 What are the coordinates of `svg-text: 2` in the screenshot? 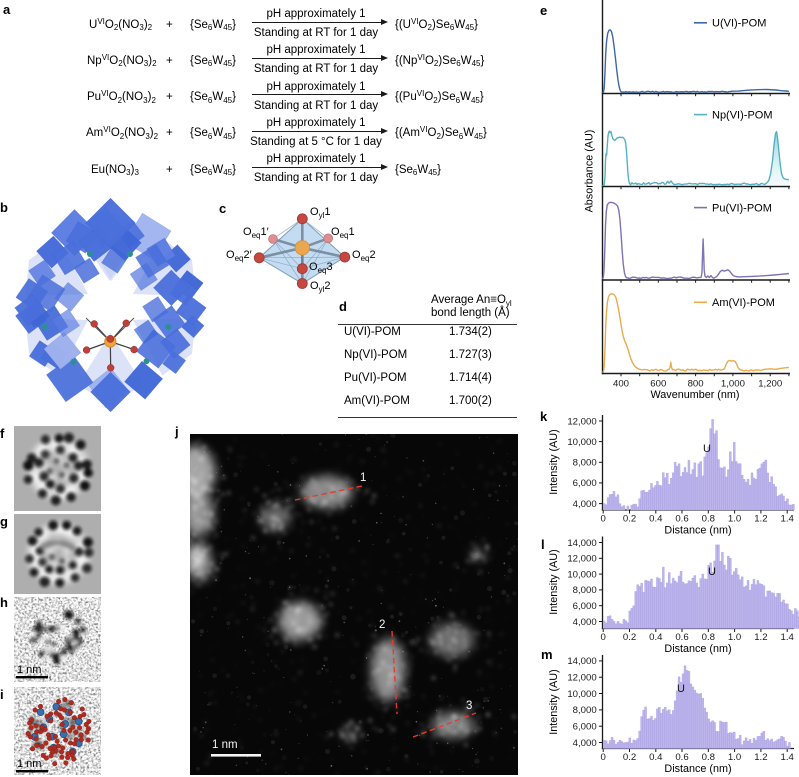 It's located at (382, 625).